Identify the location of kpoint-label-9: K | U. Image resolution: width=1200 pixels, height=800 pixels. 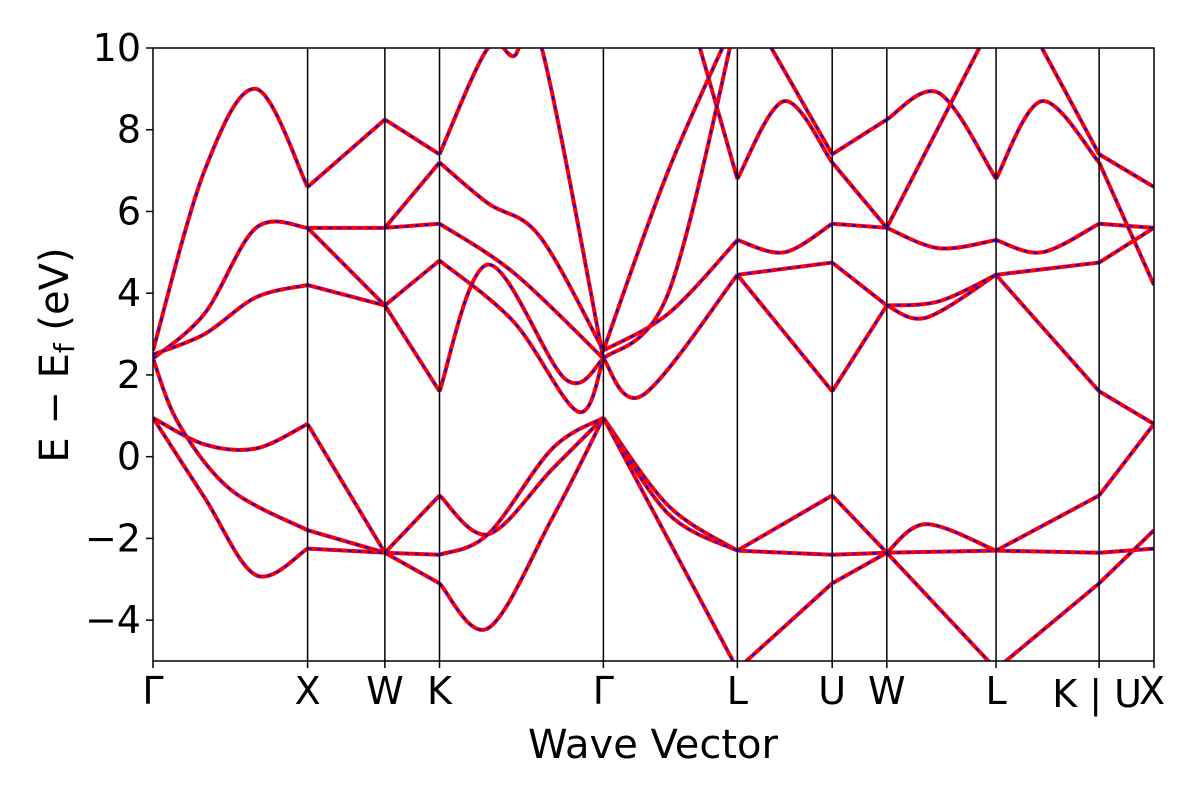
(1097, 694).